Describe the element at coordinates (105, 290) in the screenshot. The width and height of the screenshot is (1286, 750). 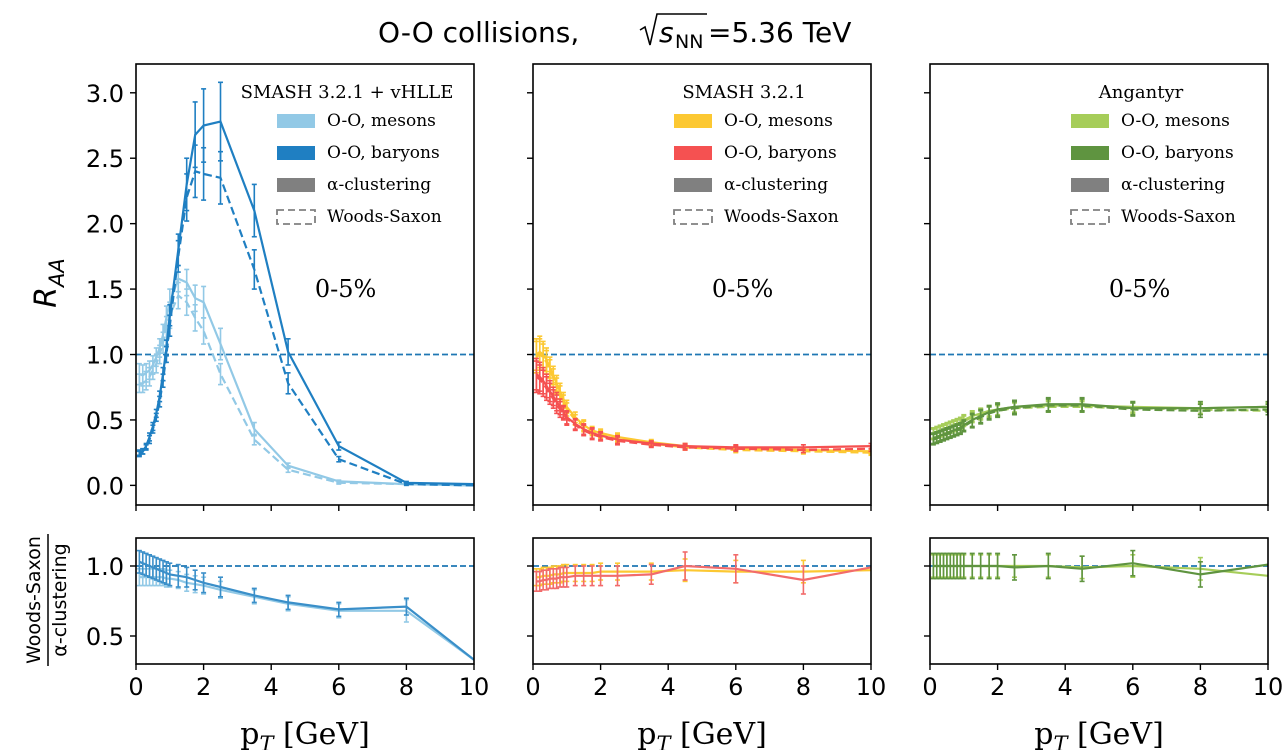
I see `y-tick-label: 1.5` at that location.